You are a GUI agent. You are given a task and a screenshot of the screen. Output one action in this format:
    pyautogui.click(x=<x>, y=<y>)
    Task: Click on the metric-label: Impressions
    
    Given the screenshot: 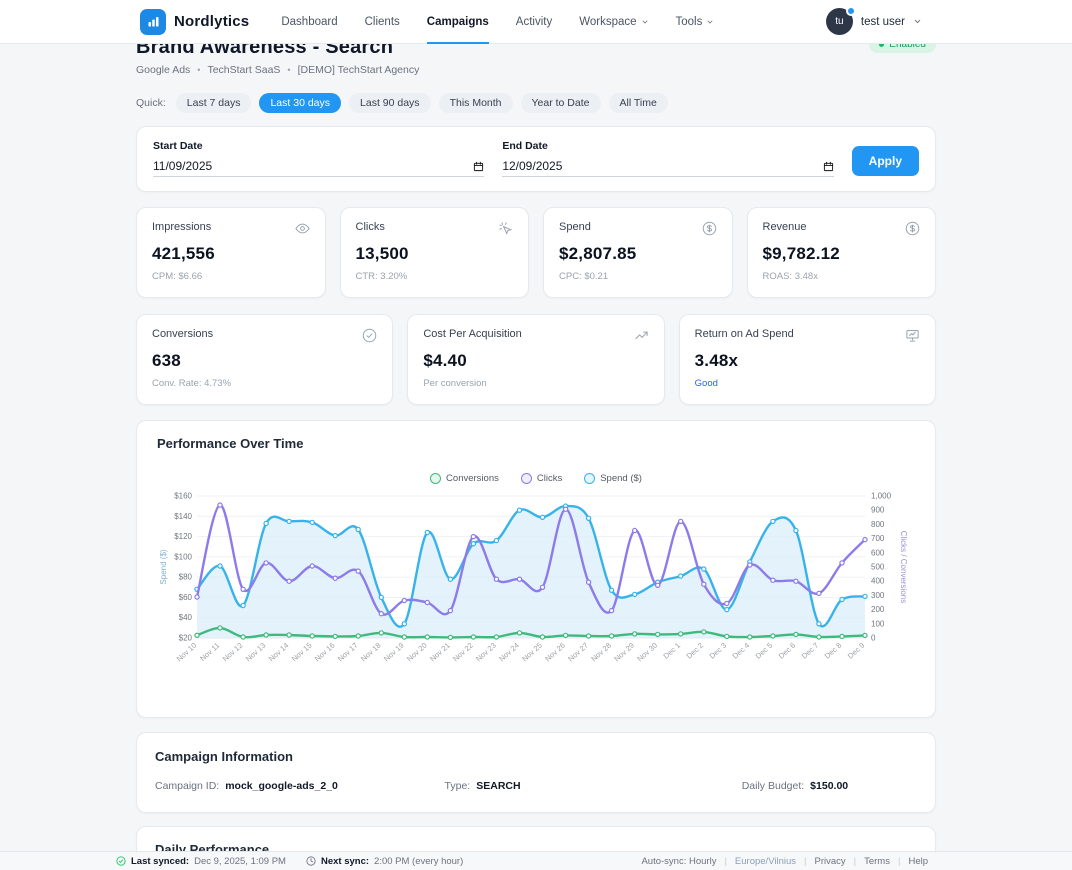 What is the action you would take?
    pyautogui.click(x=182, y=227)
    